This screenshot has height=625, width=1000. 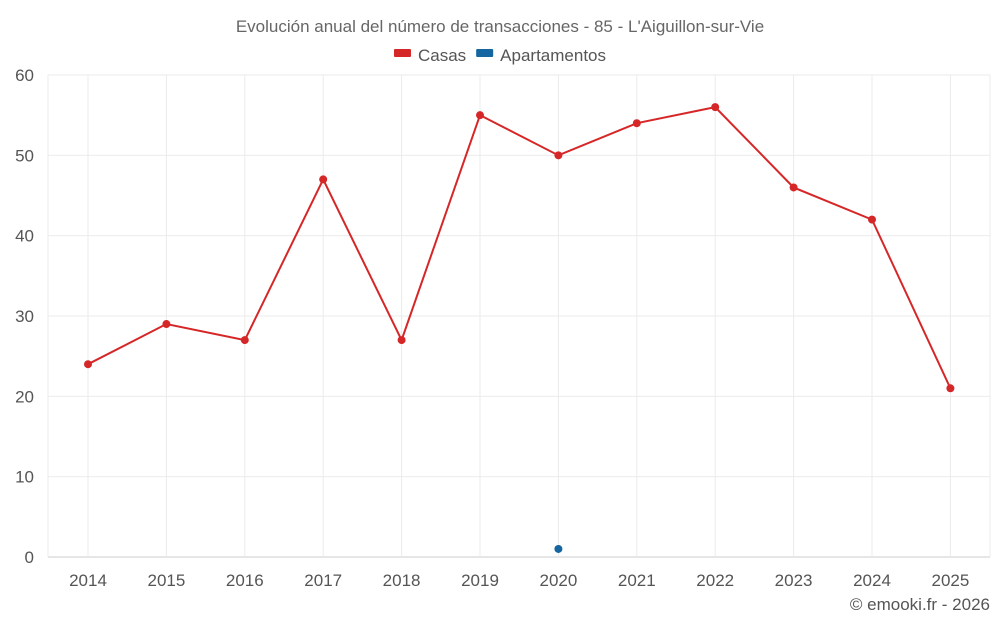 I want to click on x-tick-label: 2016, so click(x=245, y=580).